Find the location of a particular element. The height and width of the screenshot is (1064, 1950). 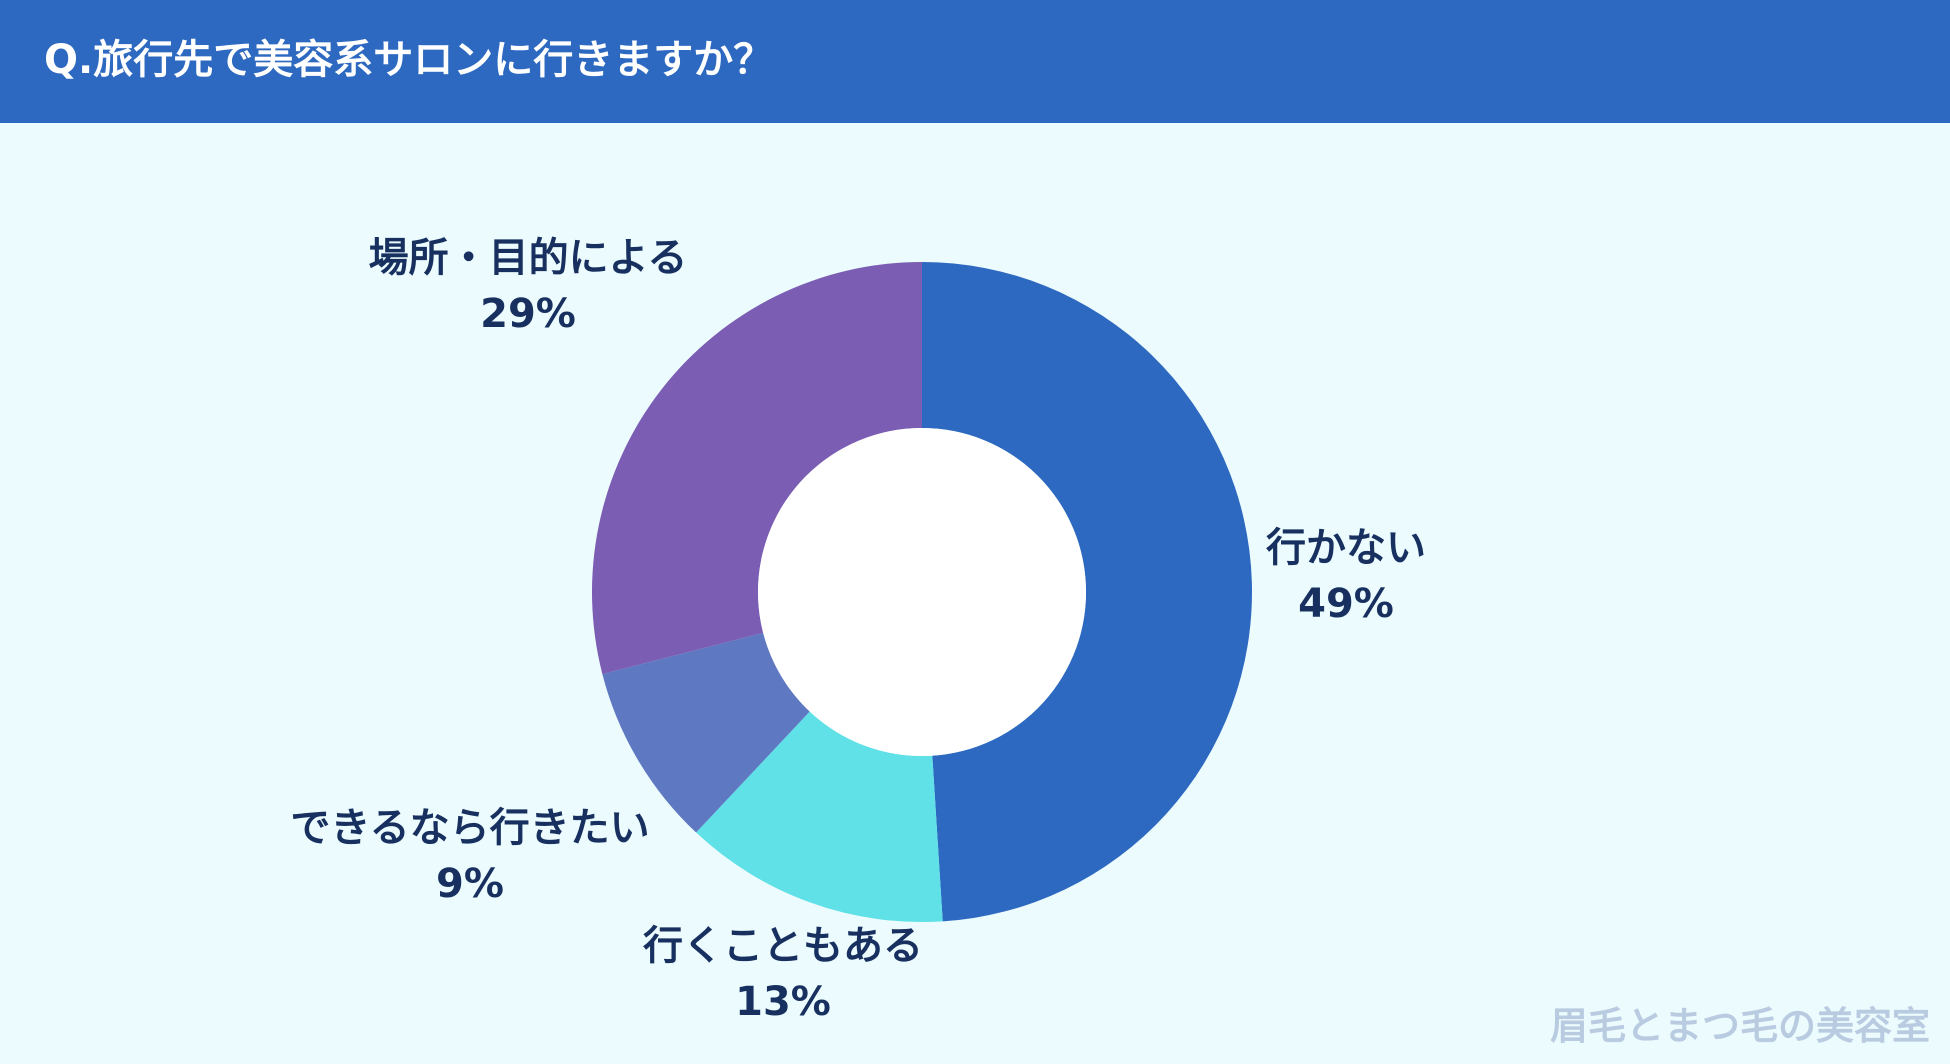

slice-iku-koto-mo-aru is located at coordinates (819, 816).